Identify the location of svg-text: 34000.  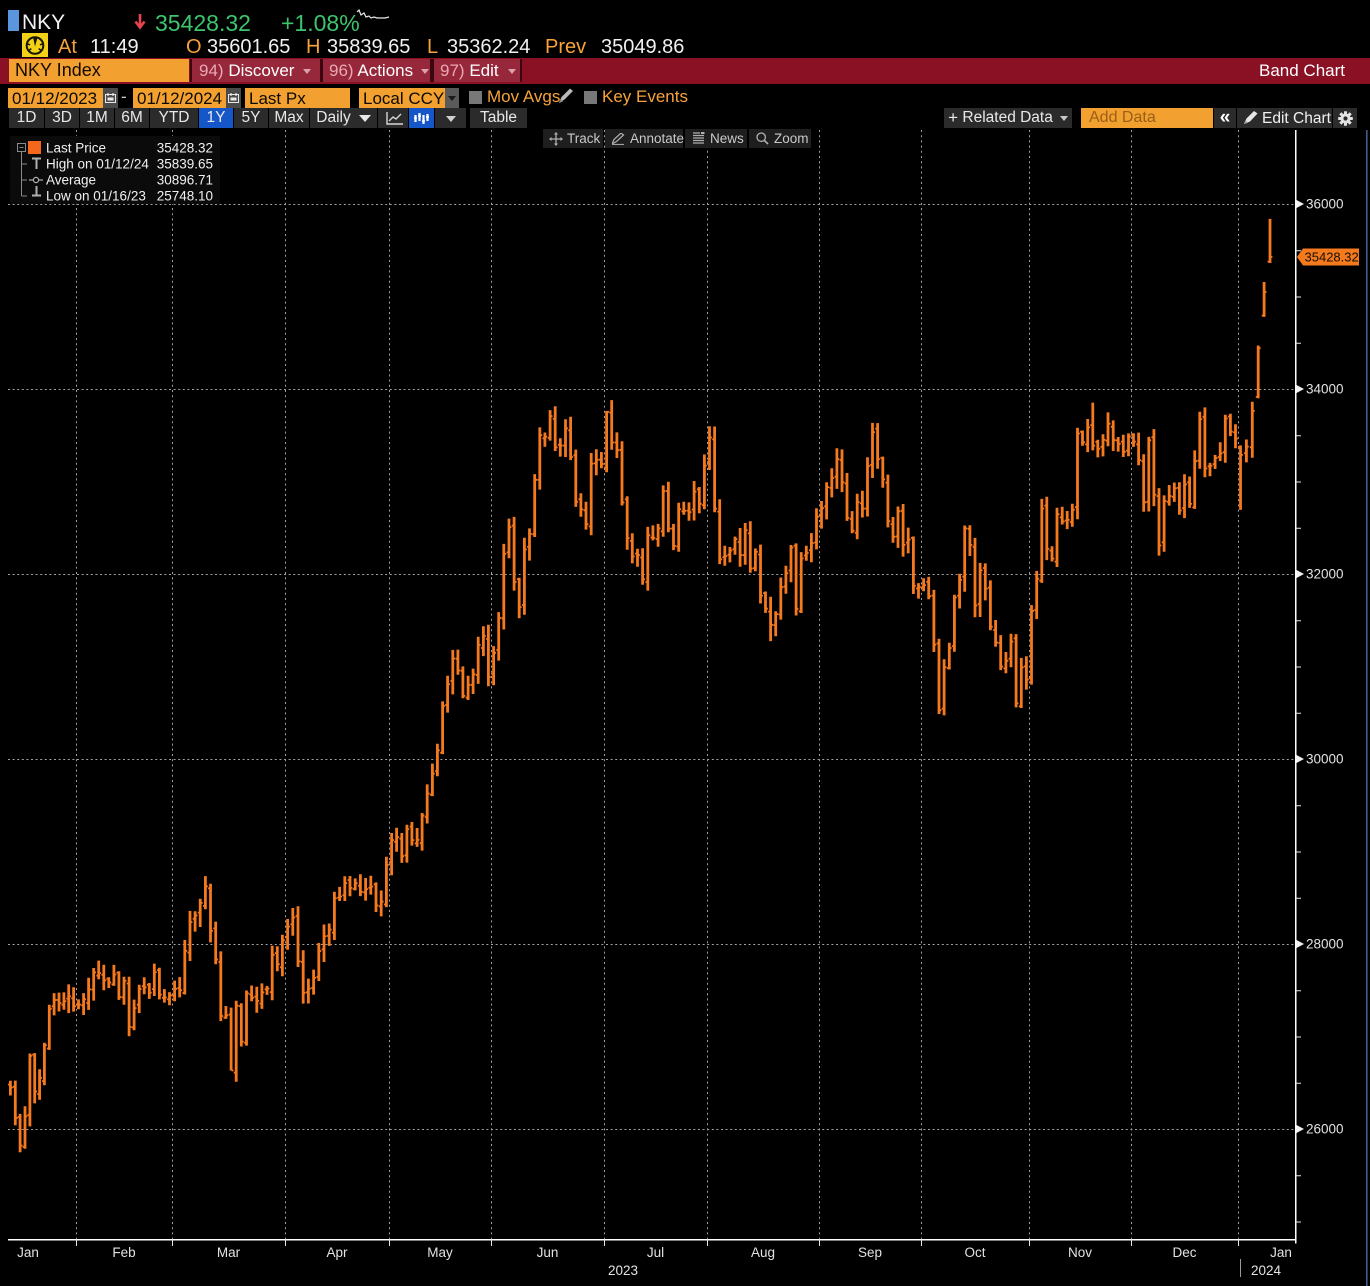
(1325, 389).